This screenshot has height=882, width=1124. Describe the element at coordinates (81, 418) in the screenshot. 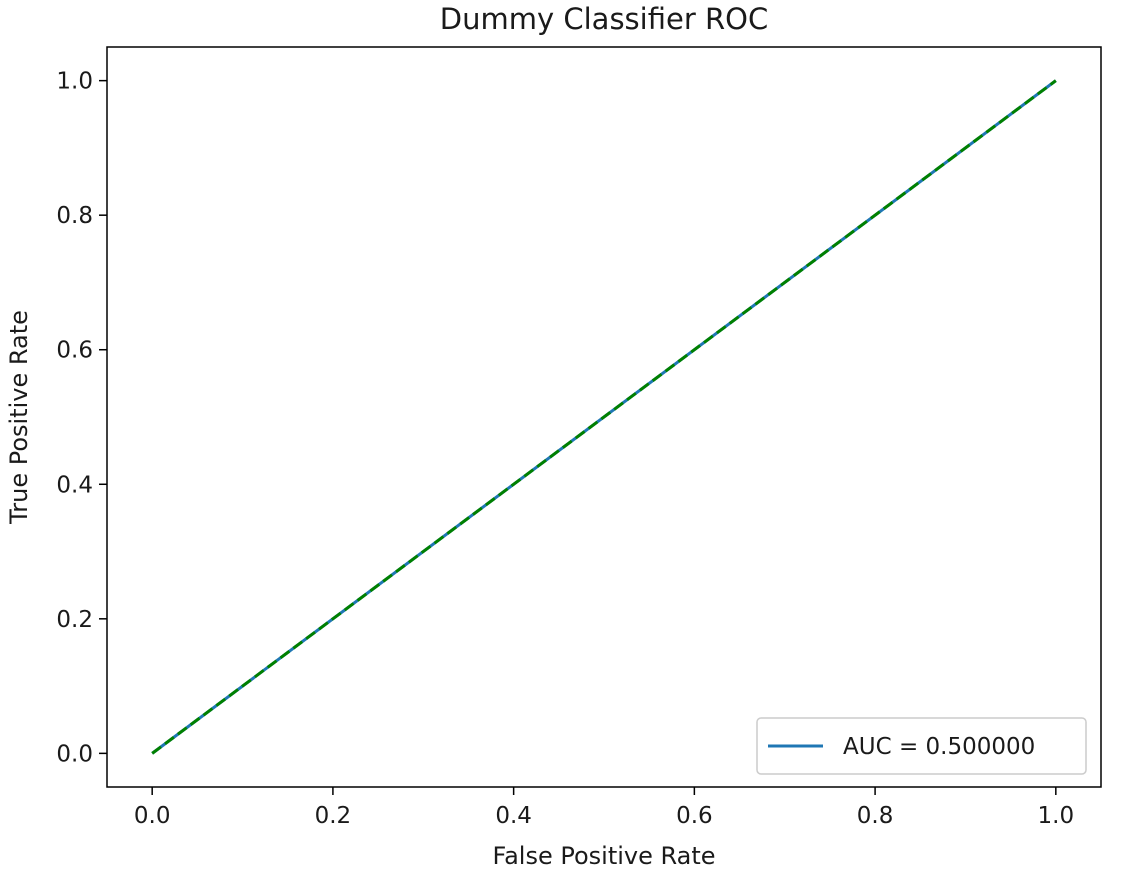

I see `y-axis-ticks: 0.0 0.2 0.4 0.6 0.8 1.0` at that location.